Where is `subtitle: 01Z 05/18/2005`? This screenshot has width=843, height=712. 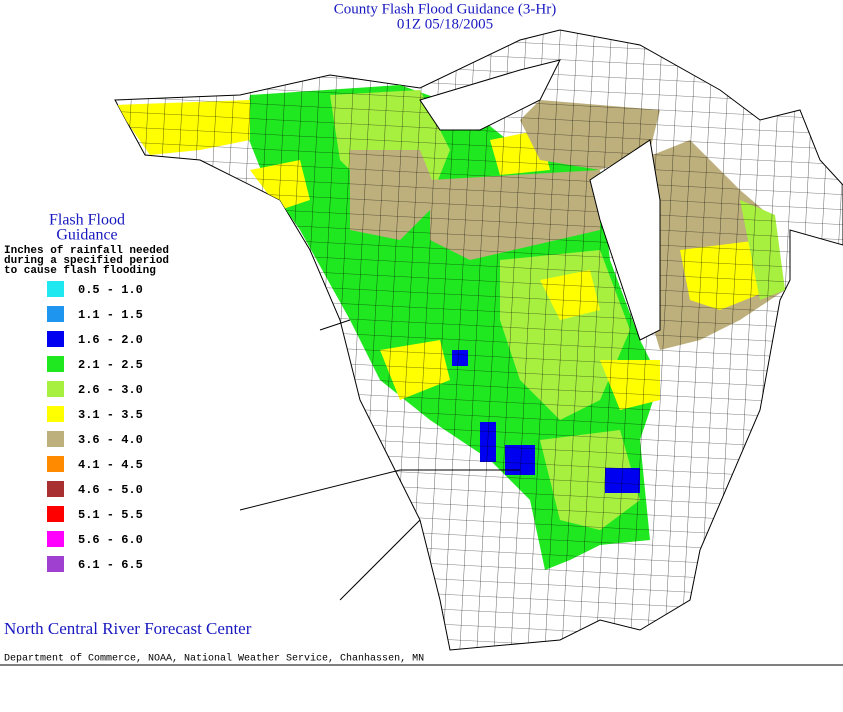
subtitle: 01Z 05/18/2005 is located at coordinates (445, 24).